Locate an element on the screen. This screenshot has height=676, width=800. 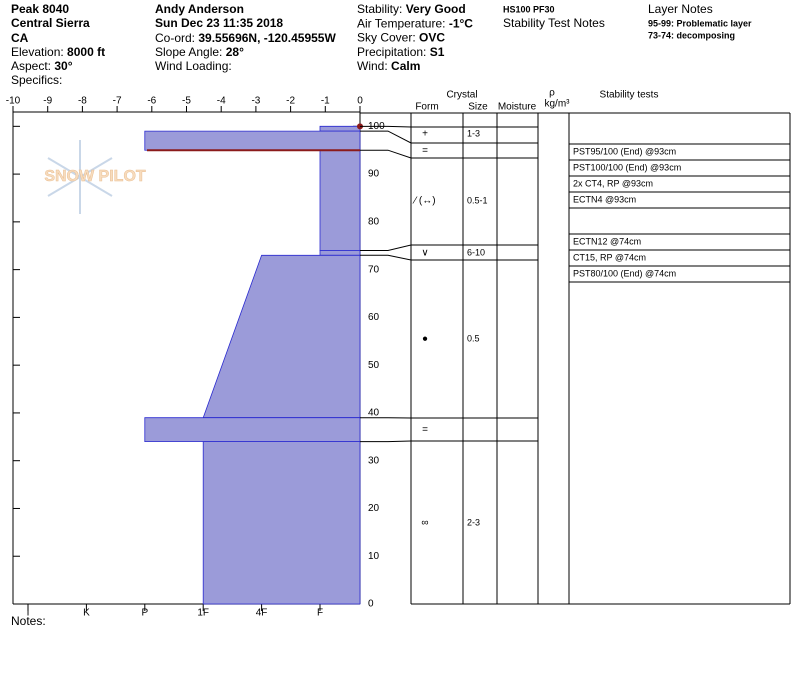
x-tick-label: -3 is located at coordinates (255, 101).